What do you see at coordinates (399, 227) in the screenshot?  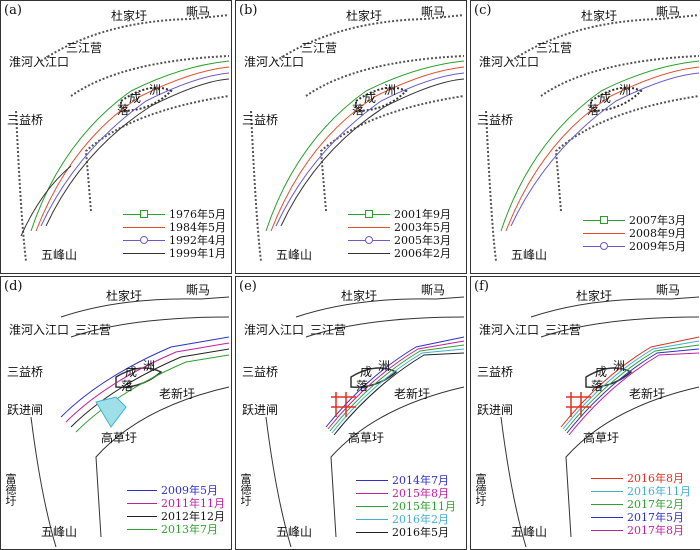 I see `legend-item: 2003年5月` at bounding box center [399, 227].